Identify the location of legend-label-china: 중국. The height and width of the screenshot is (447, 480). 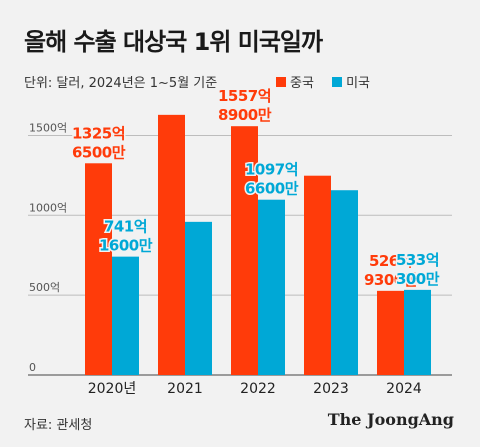
(302, 83).